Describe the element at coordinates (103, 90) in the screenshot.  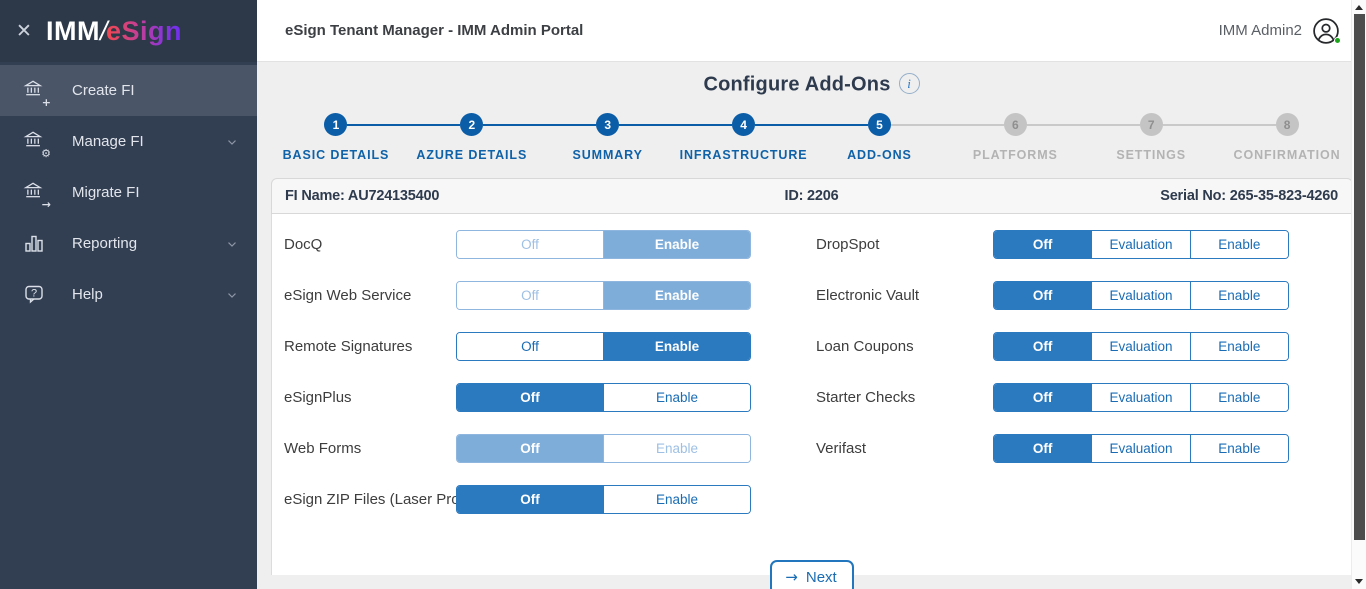
I see `sidebar-item-label: Create FI` at that location.